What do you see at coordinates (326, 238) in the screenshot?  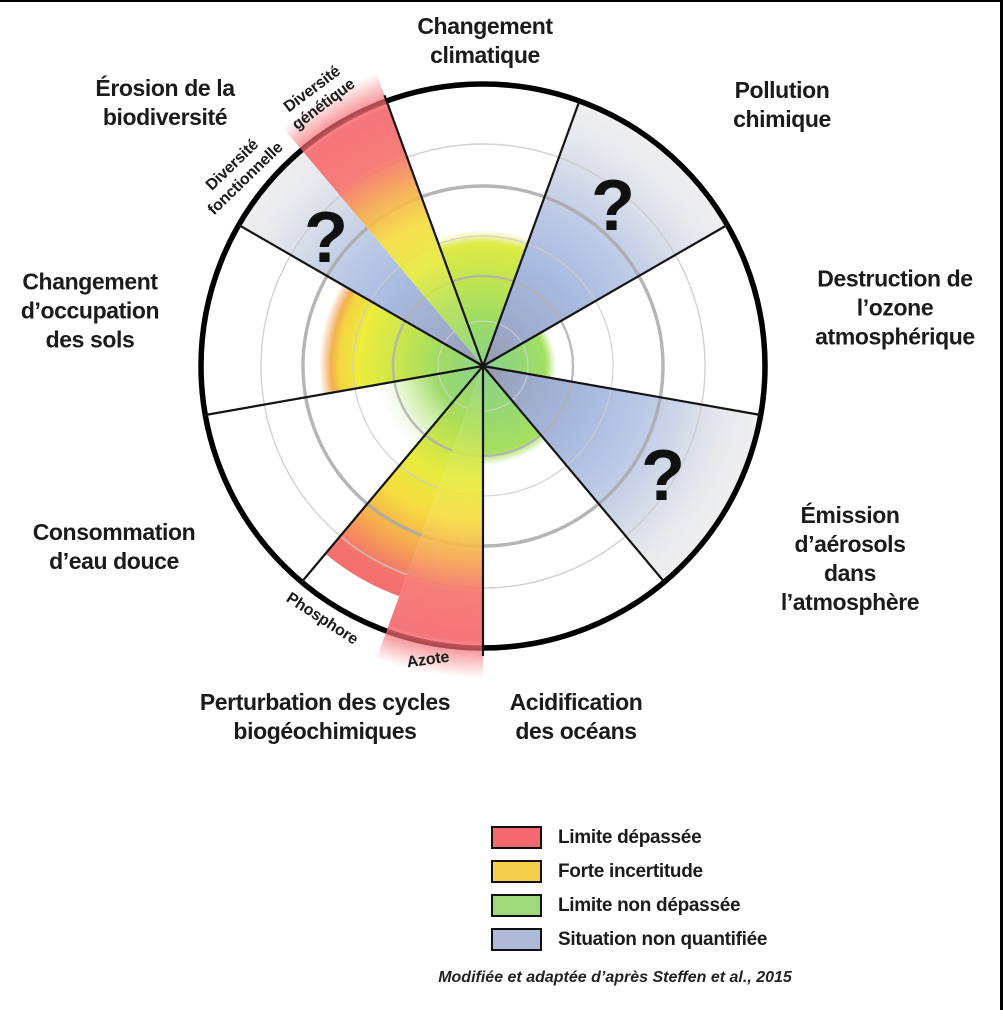 I see `question-mark-diversite-fonctionnelle: ?` at bounding box center [326, 238].